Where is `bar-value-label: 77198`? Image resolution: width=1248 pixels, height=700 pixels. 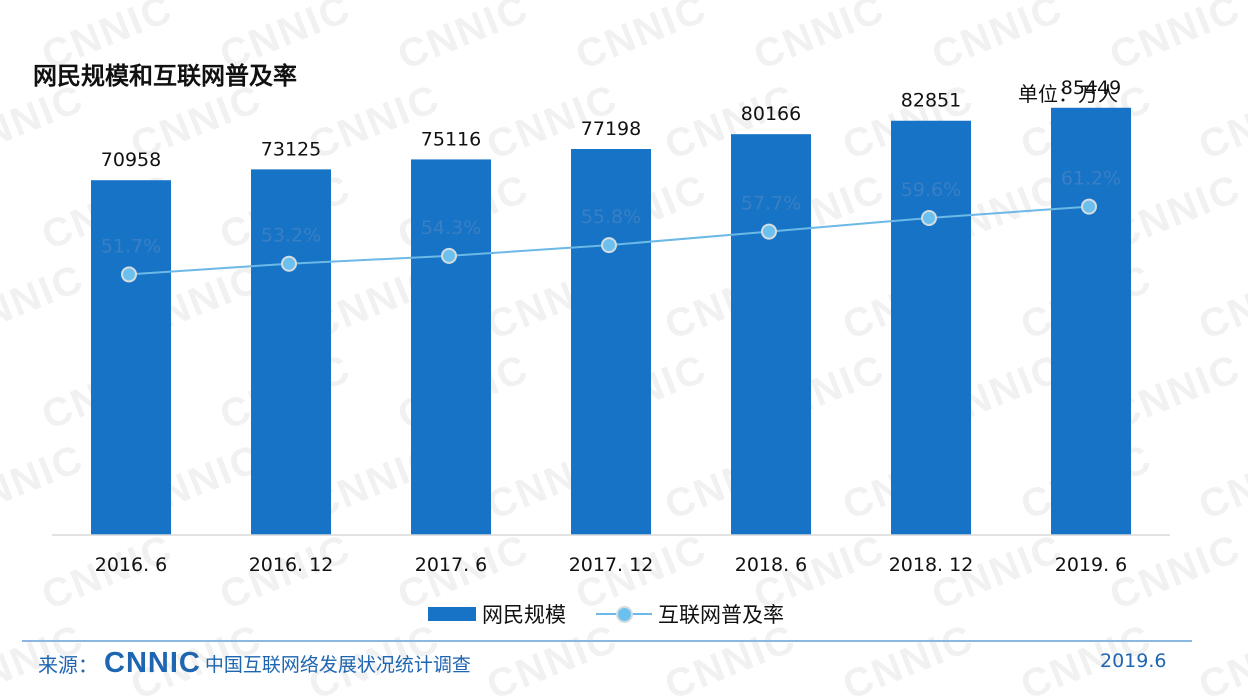 bar-value-label: 77198 is located at coordinates (611, 129).